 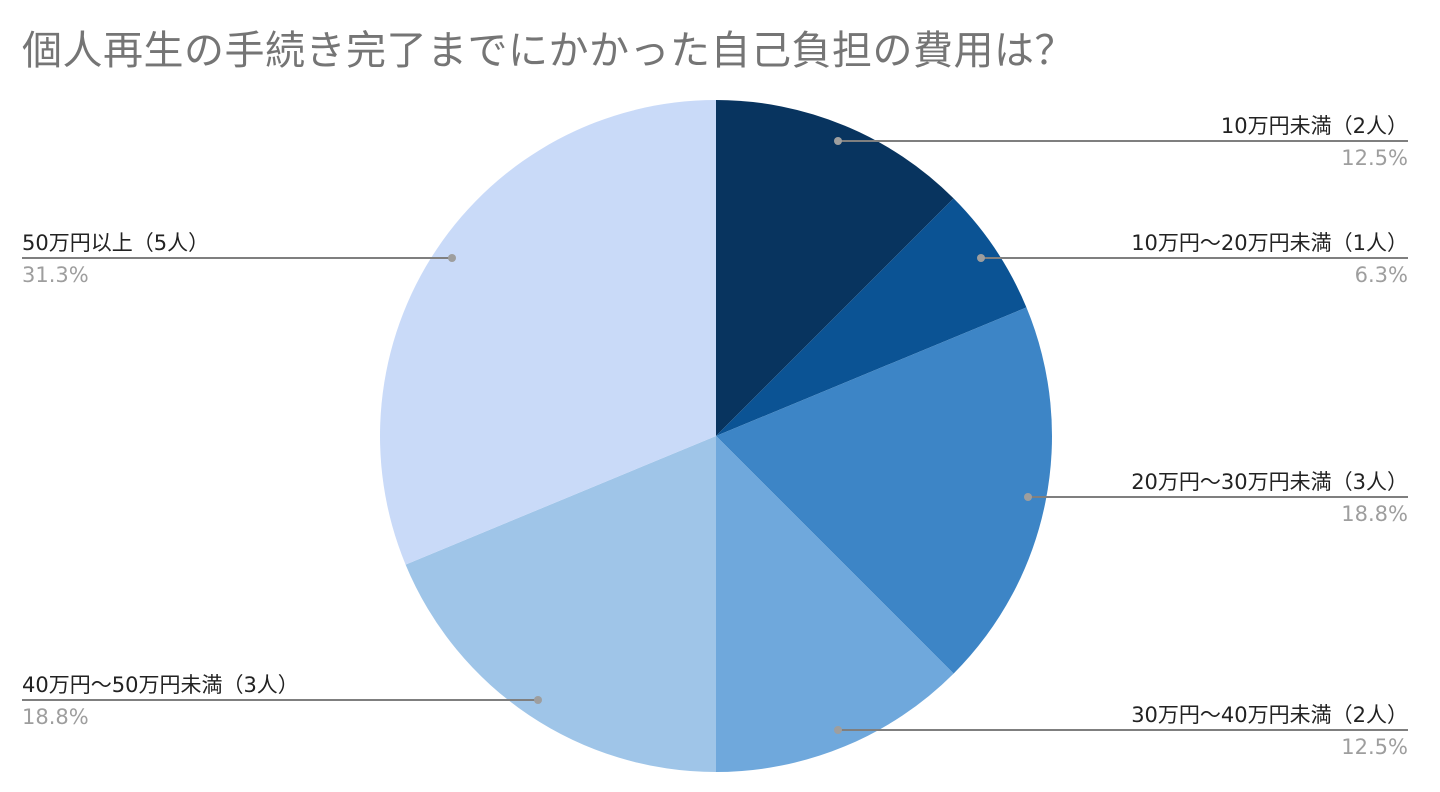 What do you see at coordinates (1121, 731) in the screenshot?
I see `callout: 30万円〜40万円未満（2人） 12.5%` at bounding box center [1121, 731].